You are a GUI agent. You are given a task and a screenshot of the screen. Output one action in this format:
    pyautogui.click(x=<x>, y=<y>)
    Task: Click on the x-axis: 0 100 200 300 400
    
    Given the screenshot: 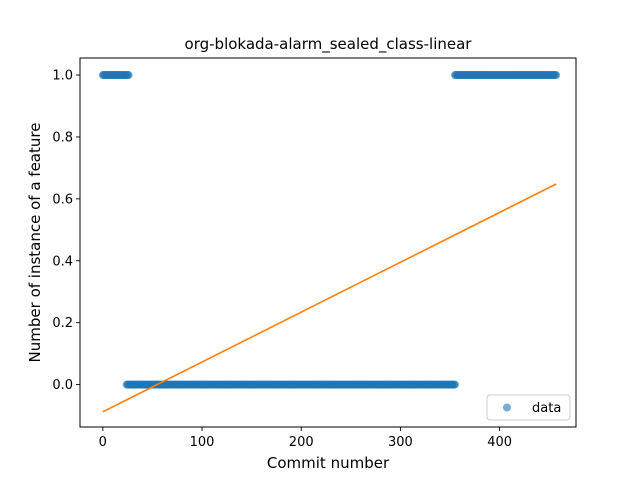 What is the action you would take?
    pyautogui.click(x=305, y=438)
    